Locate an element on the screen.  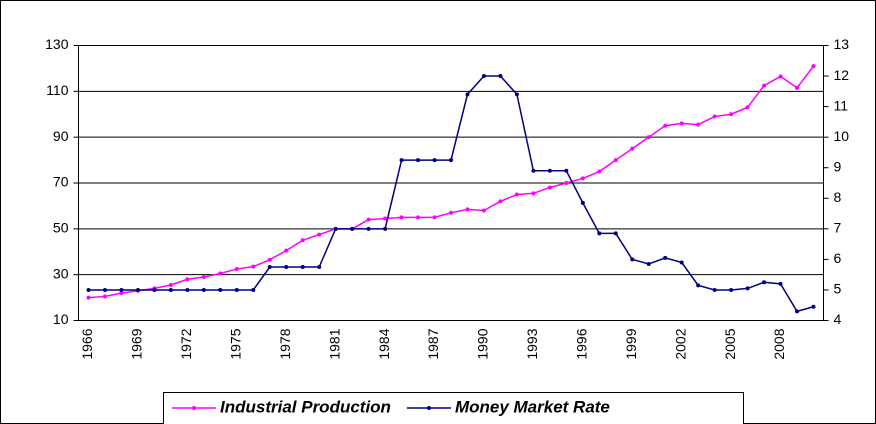
x-tick-label: 1972 is located at coordinates (186, 343).